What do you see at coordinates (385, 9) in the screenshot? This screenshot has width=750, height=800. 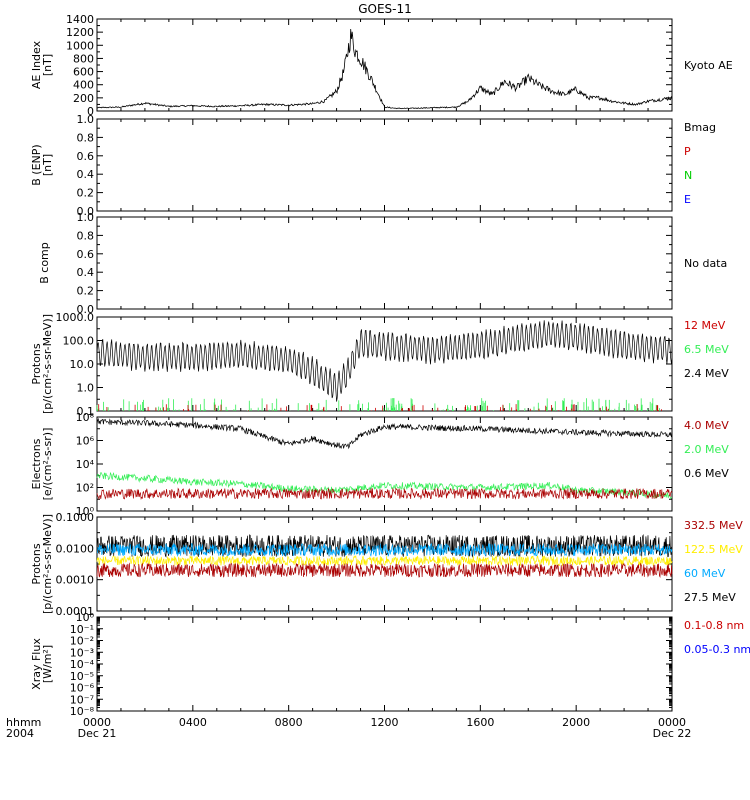 I see `plot-title: GOES-11` at bounding box center [385, 9].